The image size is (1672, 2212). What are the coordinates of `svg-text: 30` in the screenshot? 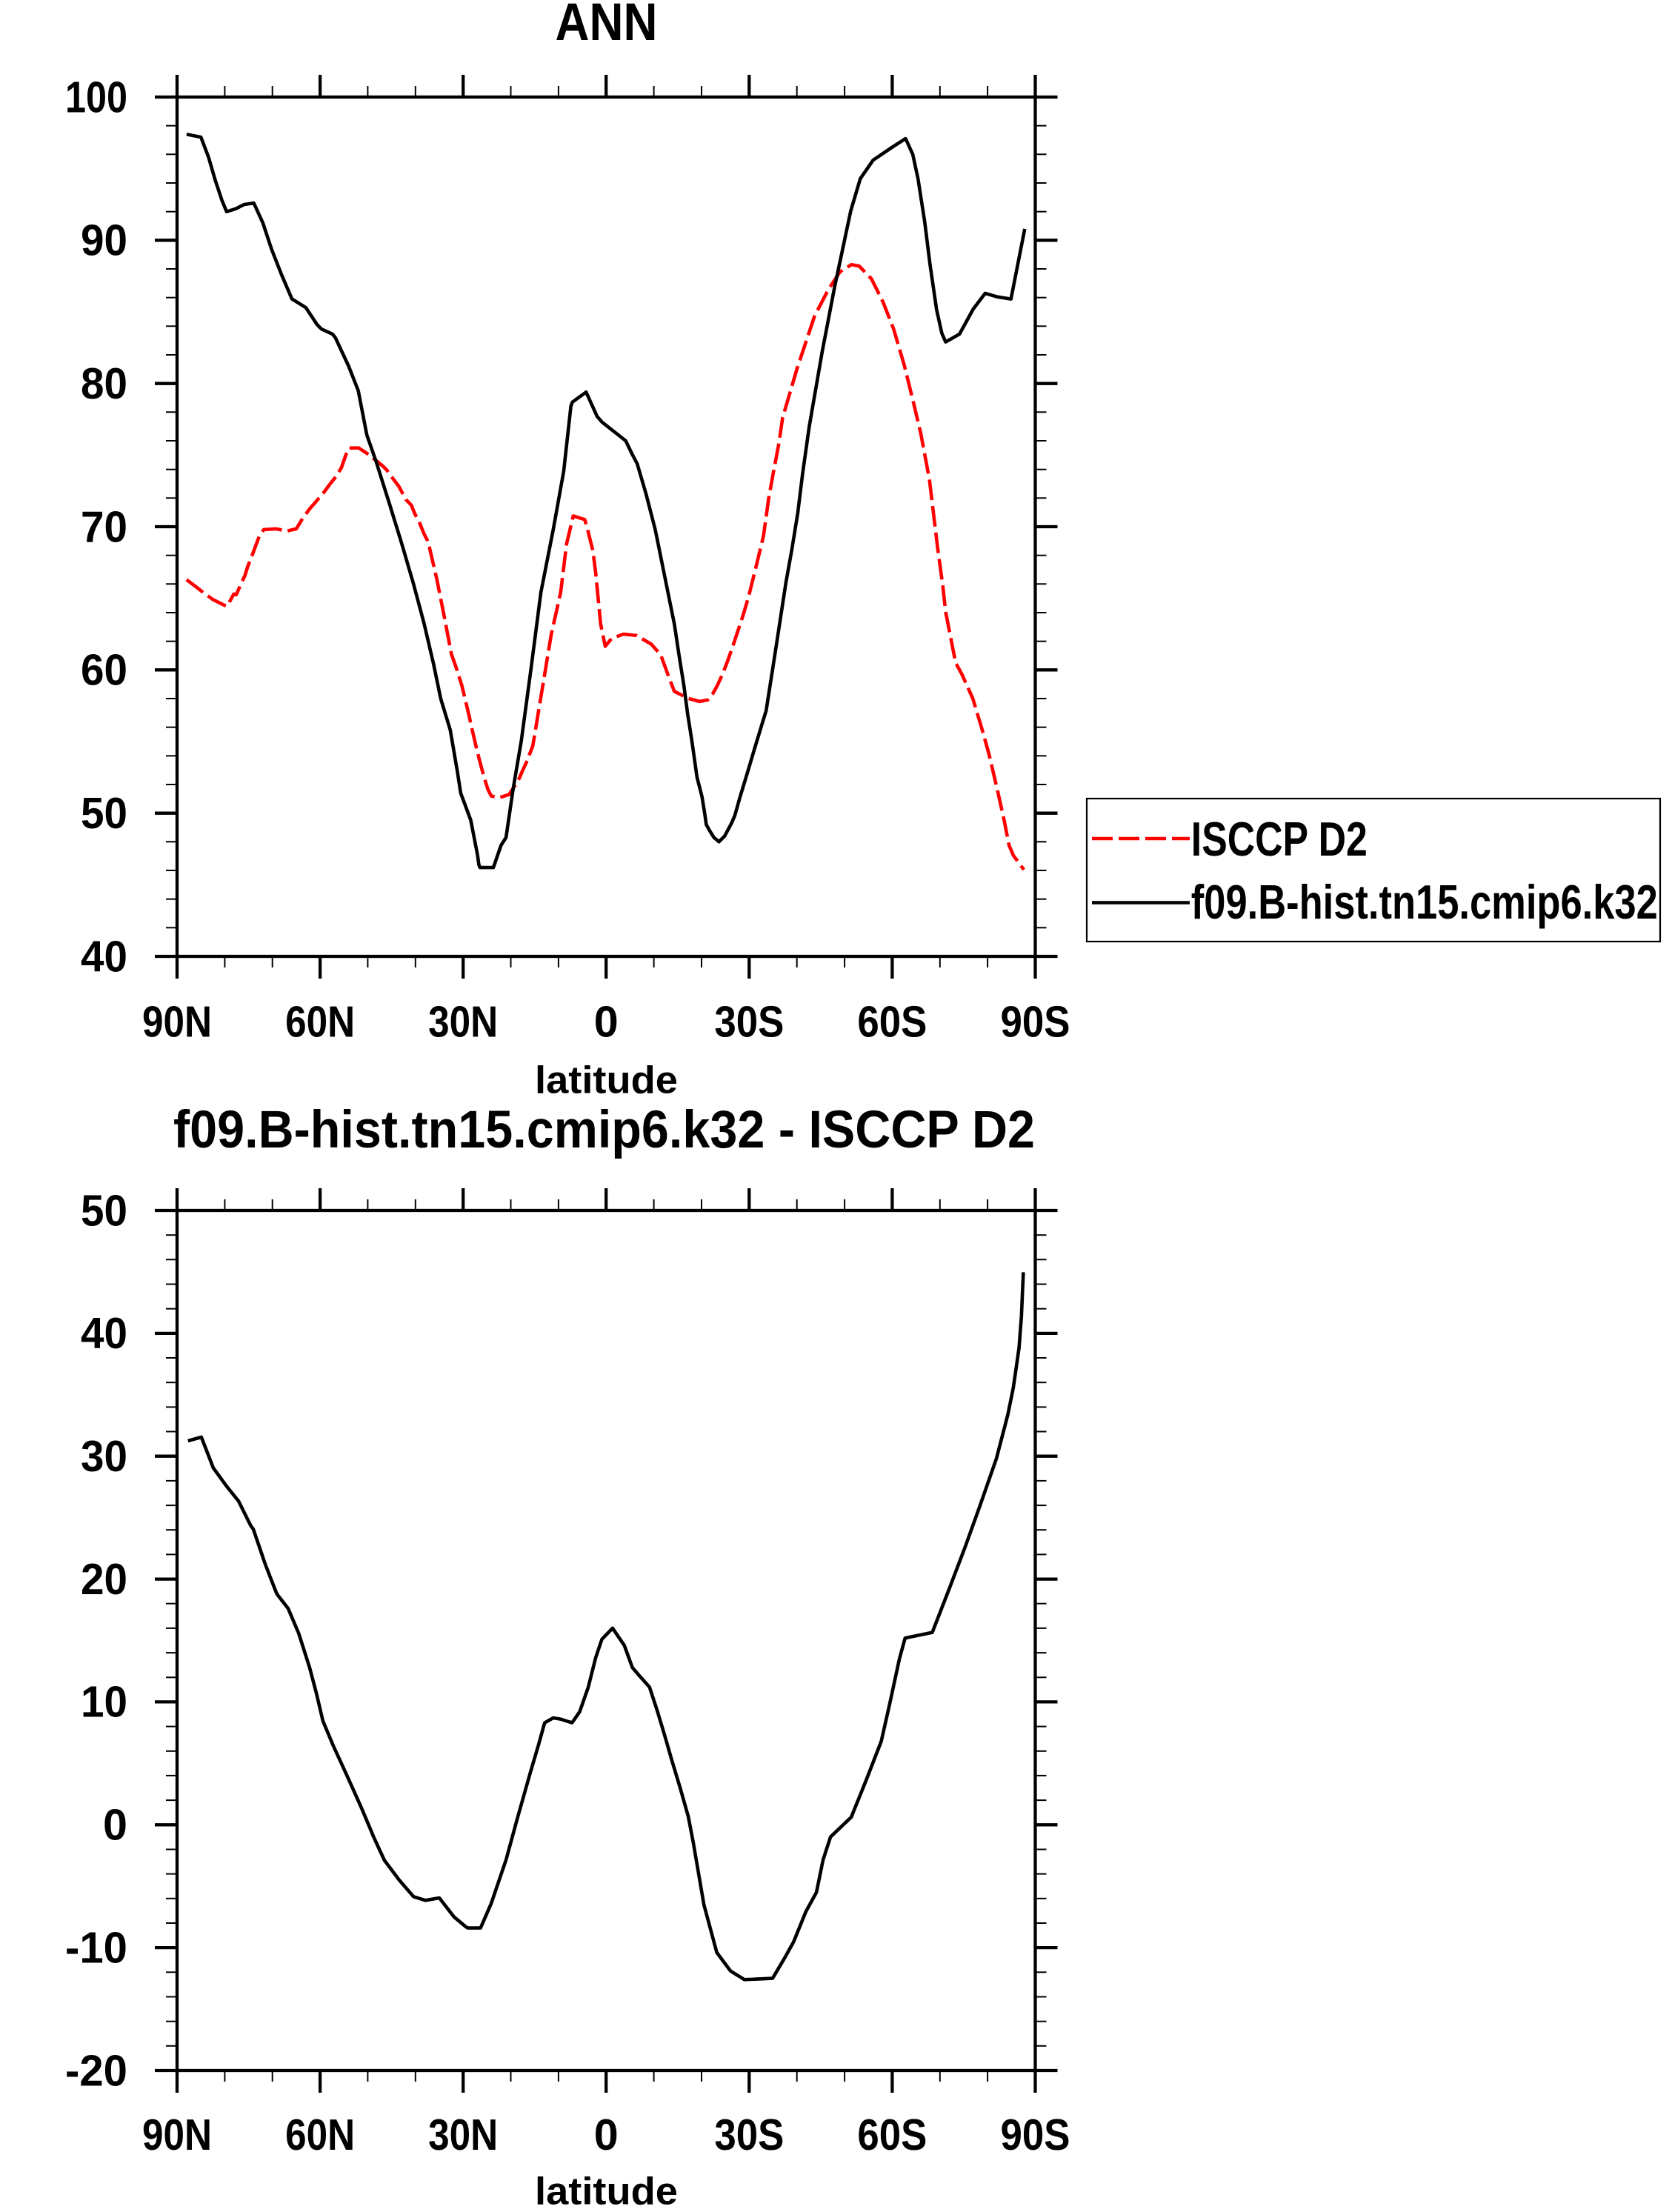 It's located at (104, 1456).